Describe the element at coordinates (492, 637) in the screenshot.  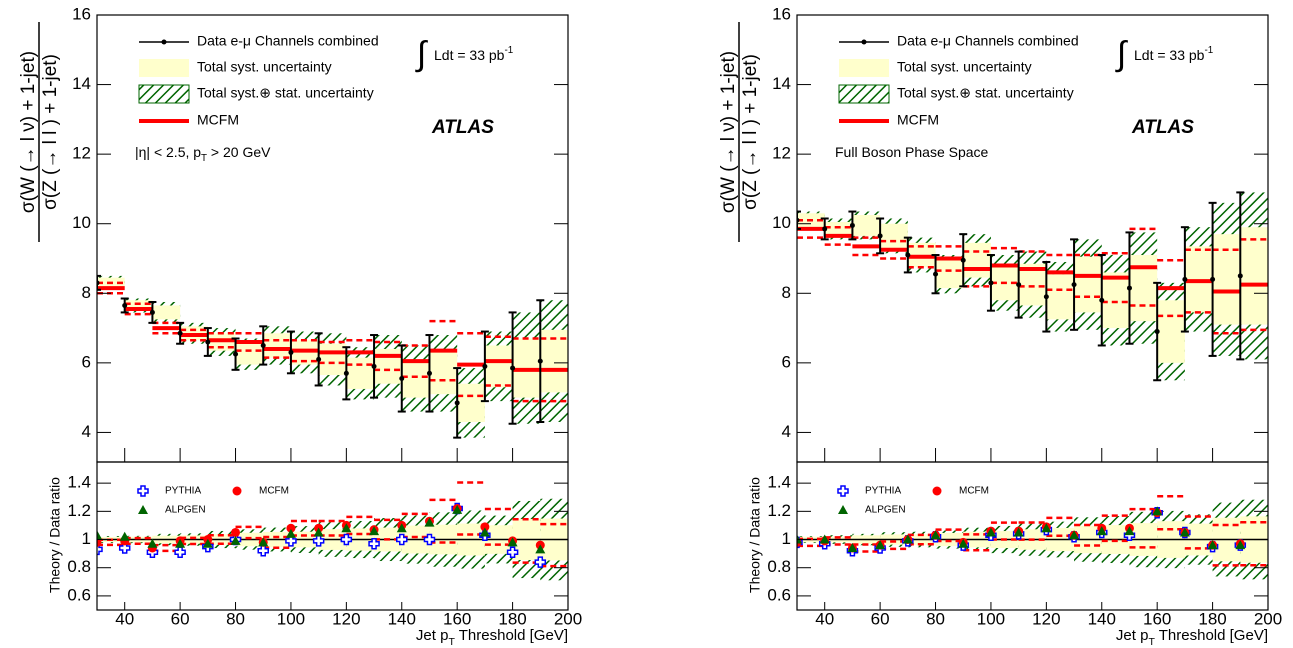
I see `x-axis-label: Jet pT Threshold [GeV]` at that location.